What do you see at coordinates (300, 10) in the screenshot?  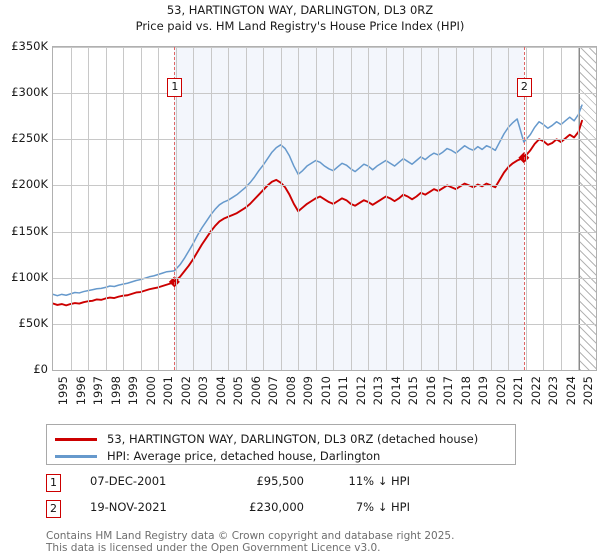 I see `title-line-address: 53, HARTINGTON WAY, DARLINGTON, DL3 0RZ` at bounding box center [300, 10].